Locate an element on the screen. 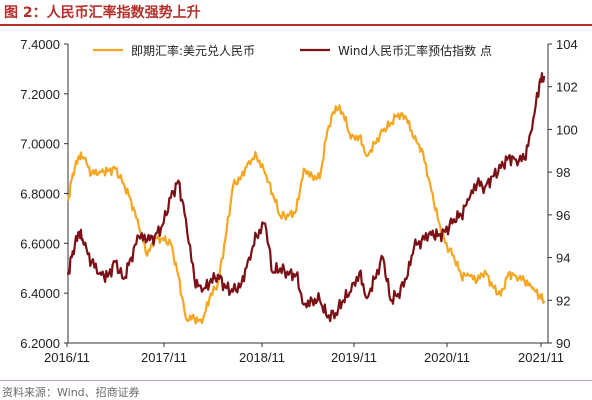 Image resolution: width=592 pixels, height=400 pixels. x-tick-label: 2020/11 is located at coordinates (447, 357).